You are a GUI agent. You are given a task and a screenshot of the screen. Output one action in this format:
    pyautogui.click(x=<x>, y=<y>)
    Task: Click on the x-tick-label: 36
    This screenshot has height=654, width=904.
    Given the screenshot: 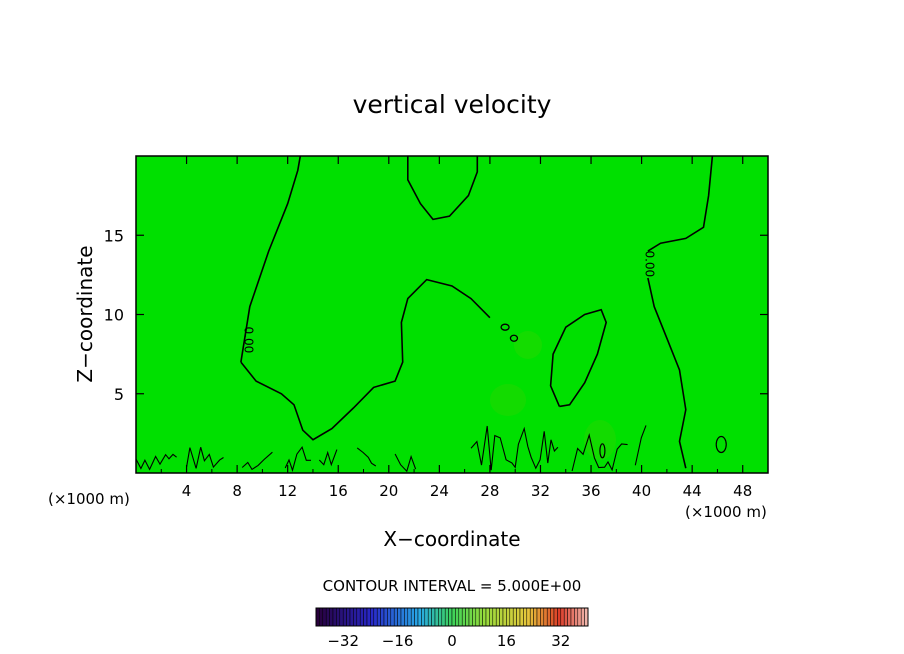 What is the action you would take?
    pyautogui.click(x=590, y=491)
    